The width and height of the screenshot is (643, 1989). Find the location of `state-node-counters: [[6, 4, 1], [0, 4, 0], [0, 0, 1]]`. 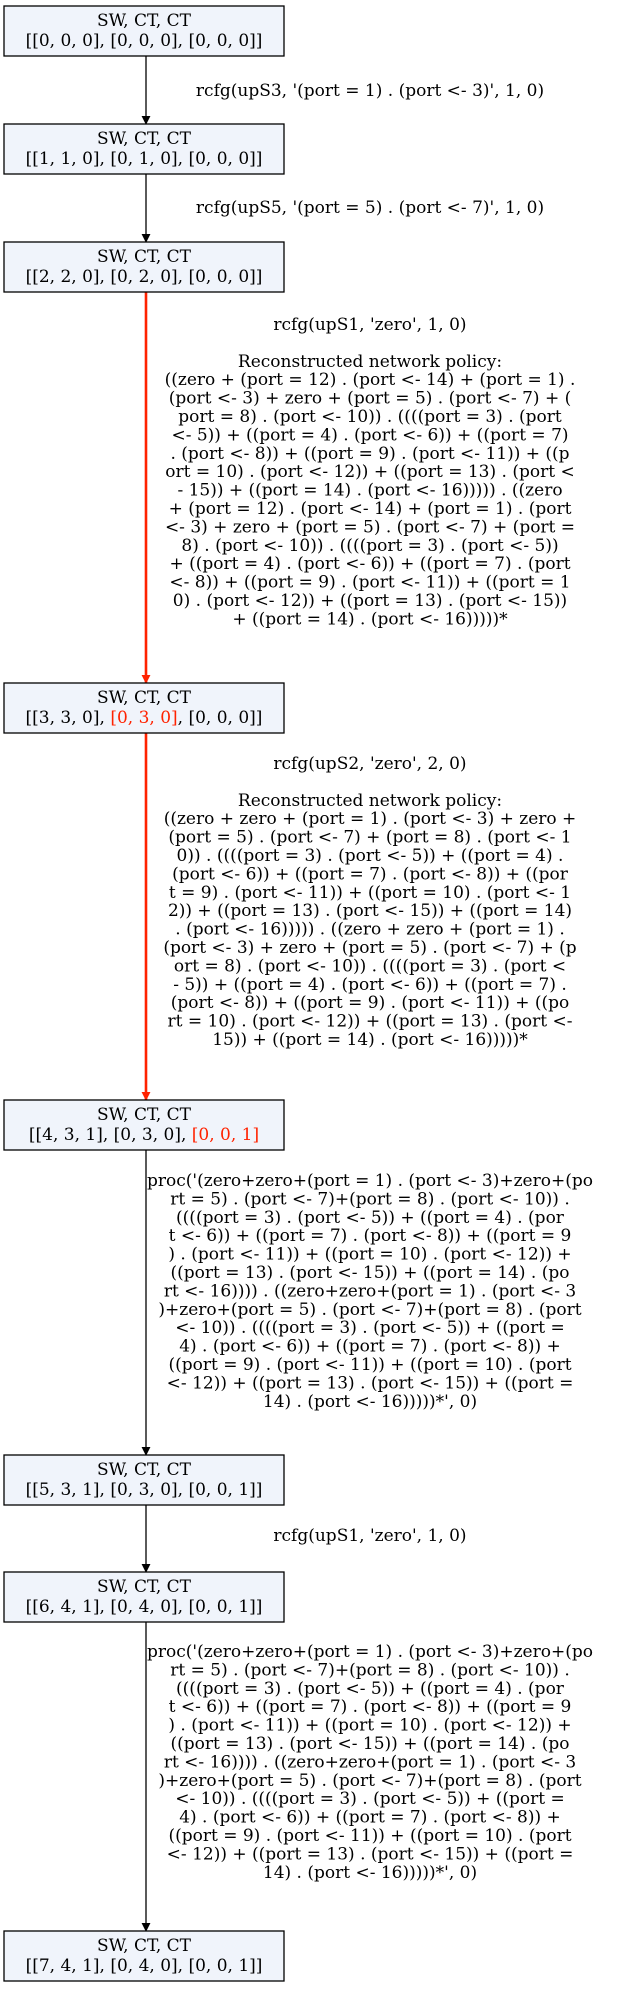

state-node-counters: [[6, 4, 1], [0, 4, 0], [0, 0, 1]] is located at coordinates (144, 1607).